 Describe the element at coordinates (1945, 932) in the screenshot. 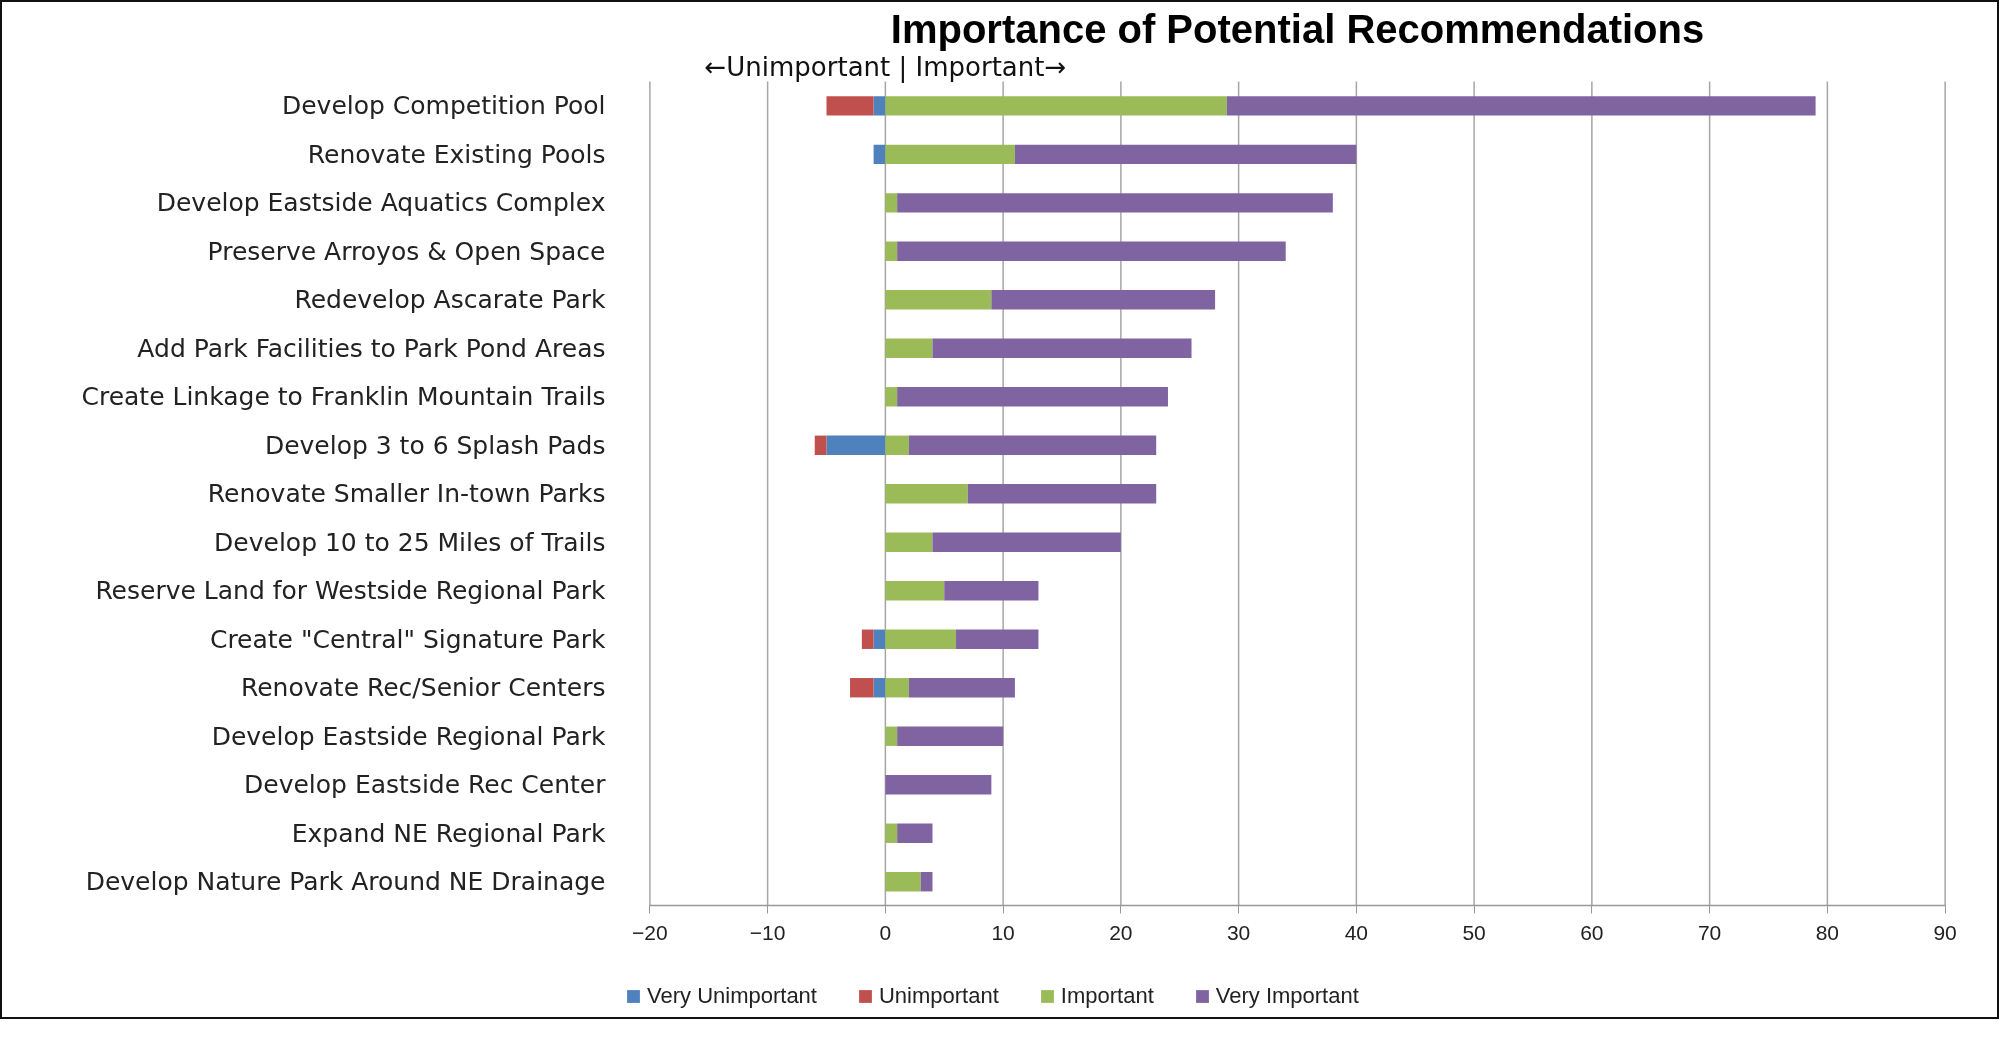

I see `x-tick-label: 90` at that location.